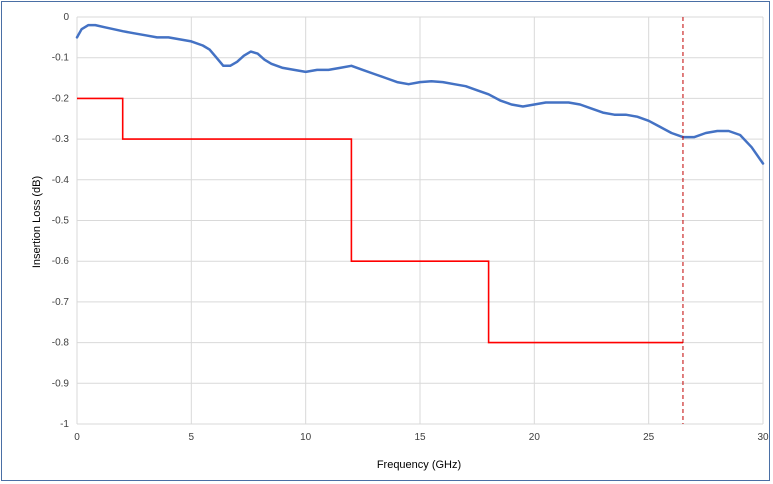 The height and width of the screenshot is (484, 773). Describe the element at coordinates (37, 222) in the screenshot. I see `y-axis-title: Insertion Loss (dB)` at that location.